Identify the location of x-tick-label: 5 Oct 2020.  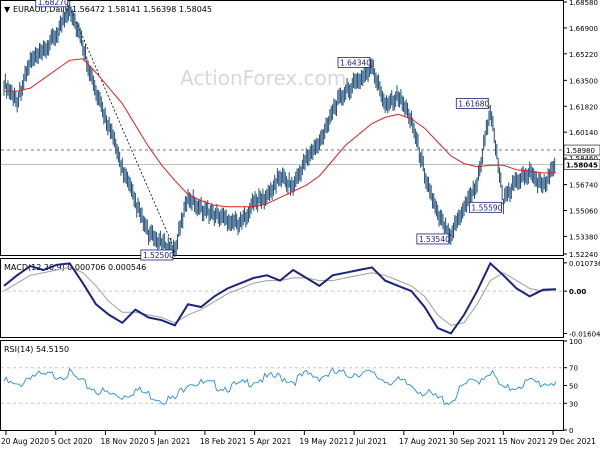
(72, 441).